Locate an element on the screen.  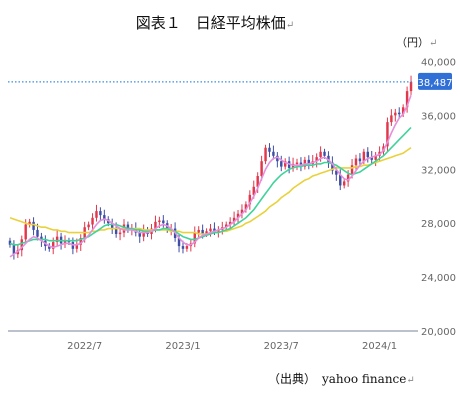
unit-label: （円）↵ is located at coordinates (416, 42).